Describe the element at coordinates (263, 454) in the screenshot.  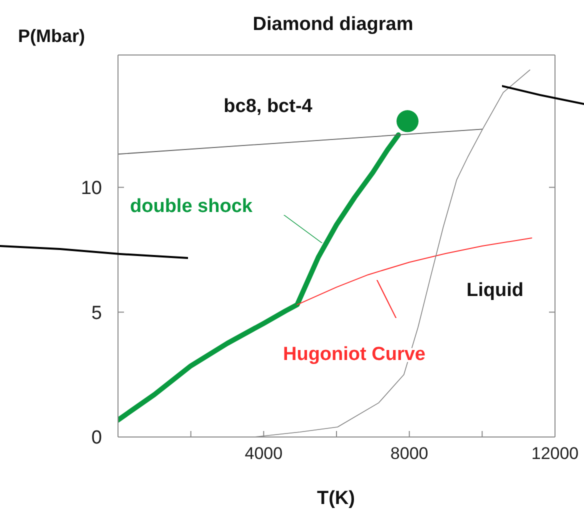
I see `x-tick-label: 4000` at that location.